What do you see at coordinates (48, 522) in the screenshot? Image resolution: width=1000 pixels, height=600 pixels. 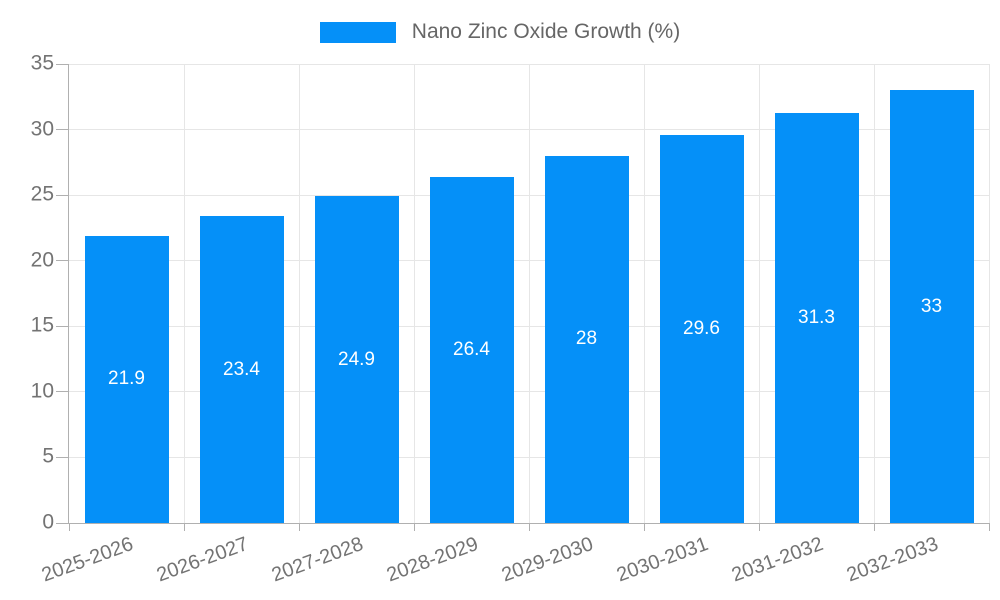 I see `y-tick-label: 0` at bounding box center [48, 522].